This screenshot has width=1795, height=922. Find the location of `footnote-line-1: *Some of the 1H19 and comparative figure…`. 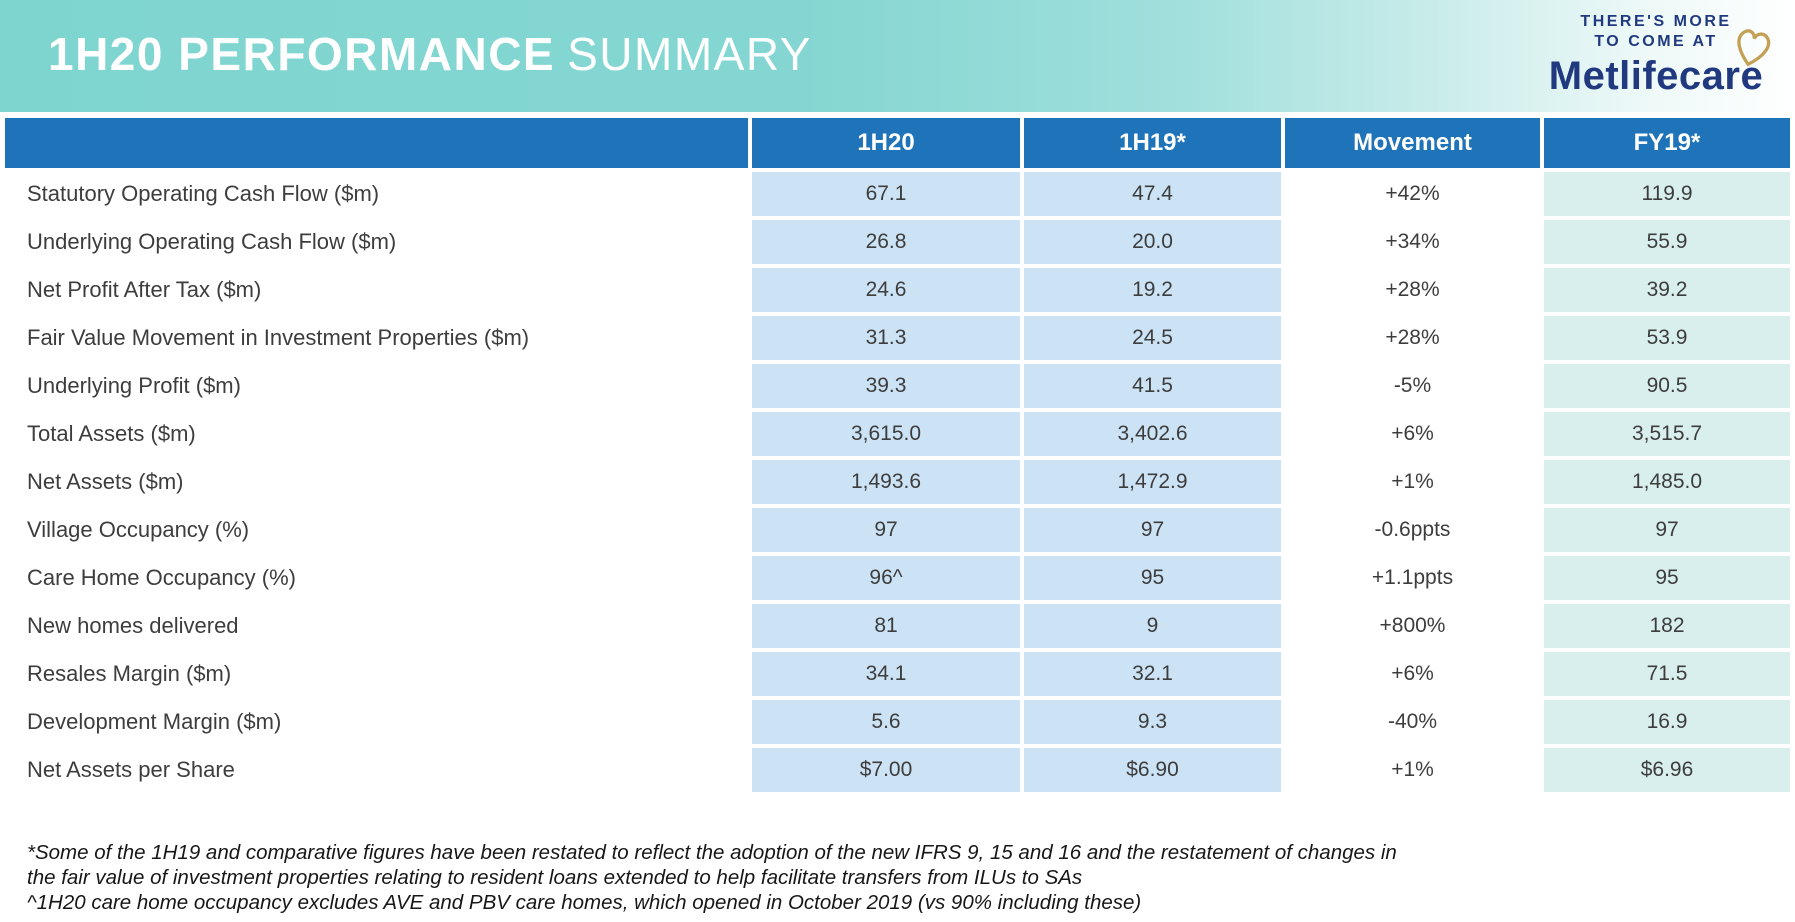

footnote-line-1: *Some of the 1H19 and comparative figure… is located at coordinates (712, 852).